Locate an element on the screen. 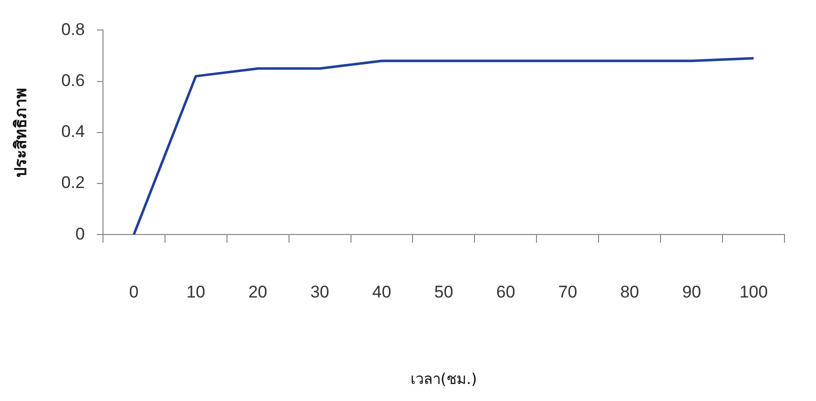 This screenshot has width=816, height=401. x-axis-title: เวลา(ชม.) is located at coordinates (443, 379).